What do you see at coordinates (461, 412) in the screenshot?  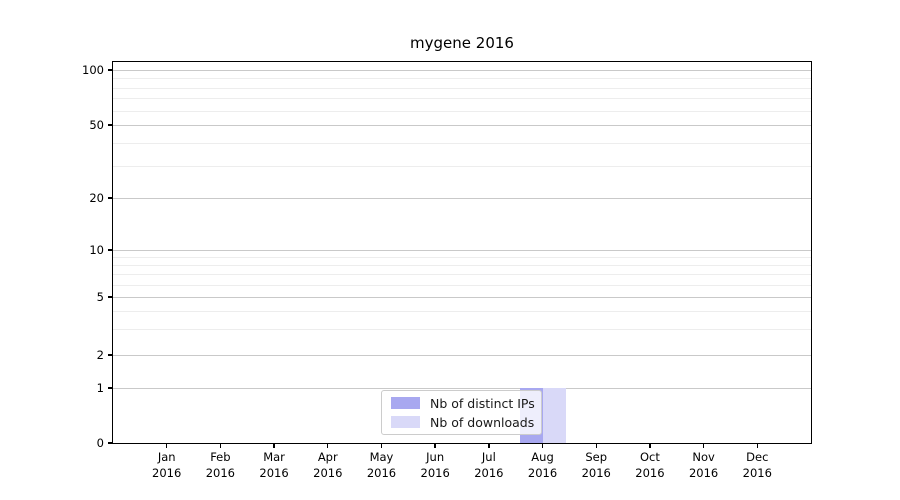 I see `legend: Nb of distinct IPs Nb of downloads` at bounding box center [461, 412].